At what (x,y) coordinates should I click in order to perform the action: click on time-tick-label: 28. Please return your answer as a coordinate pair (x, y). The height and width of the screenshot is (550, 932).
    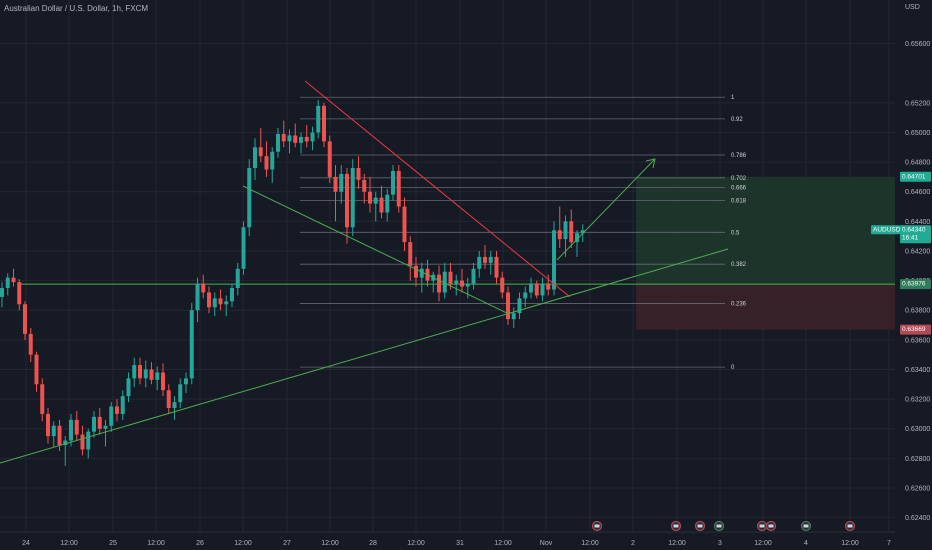
    Looking at the image, I should click on (373, 543).